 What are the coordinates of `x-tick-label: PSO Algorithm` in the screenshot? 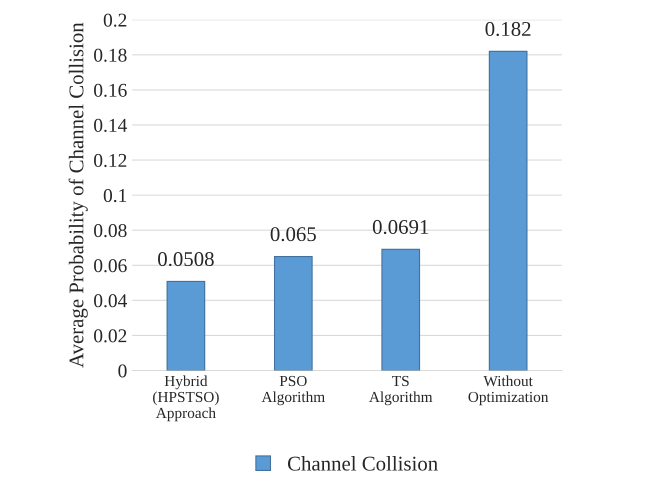 It's located at (293, 391).